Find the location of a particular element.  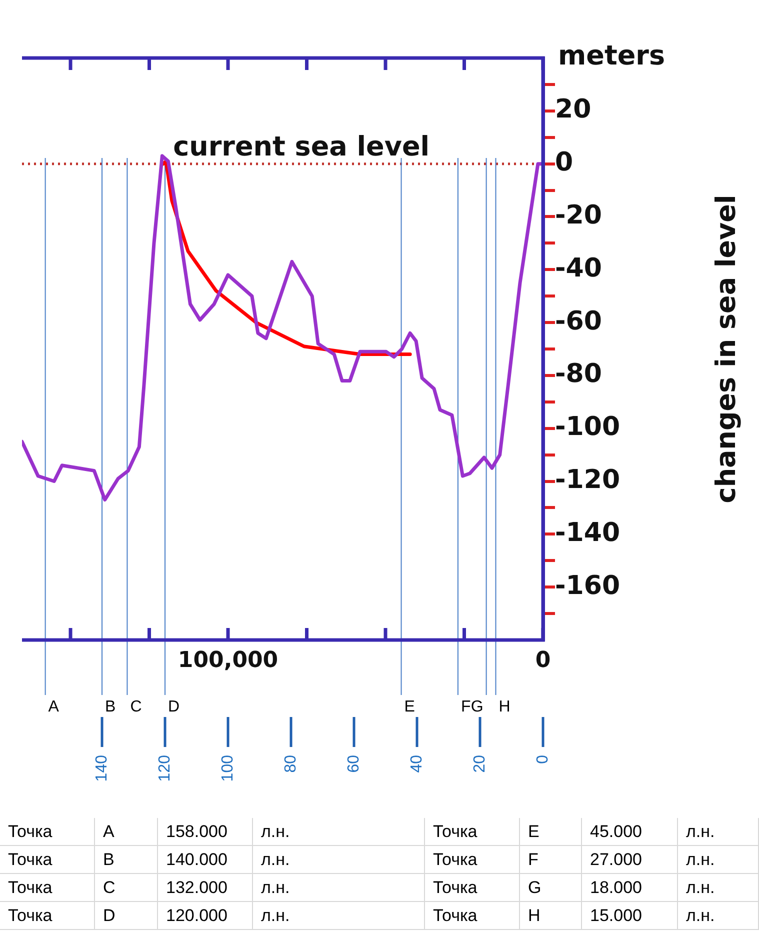

x-tick-label: 100,000 is located at coordinates (228, 660).